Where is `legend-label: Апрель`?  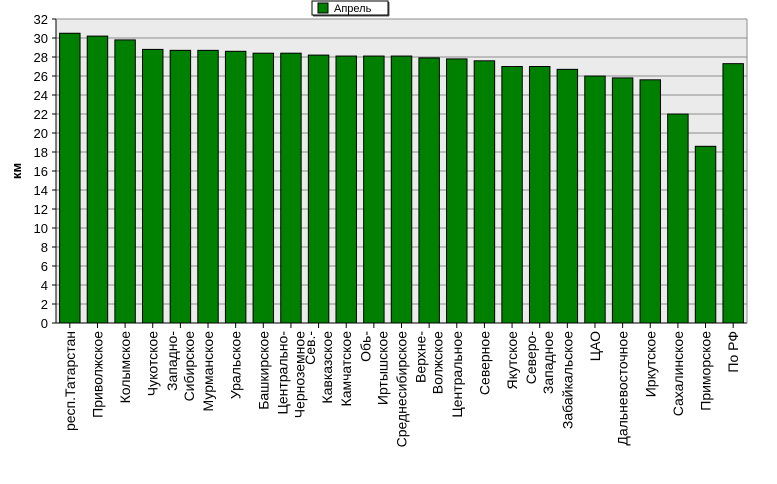 legend-label: Апрель is located at coordinates (353, 9).